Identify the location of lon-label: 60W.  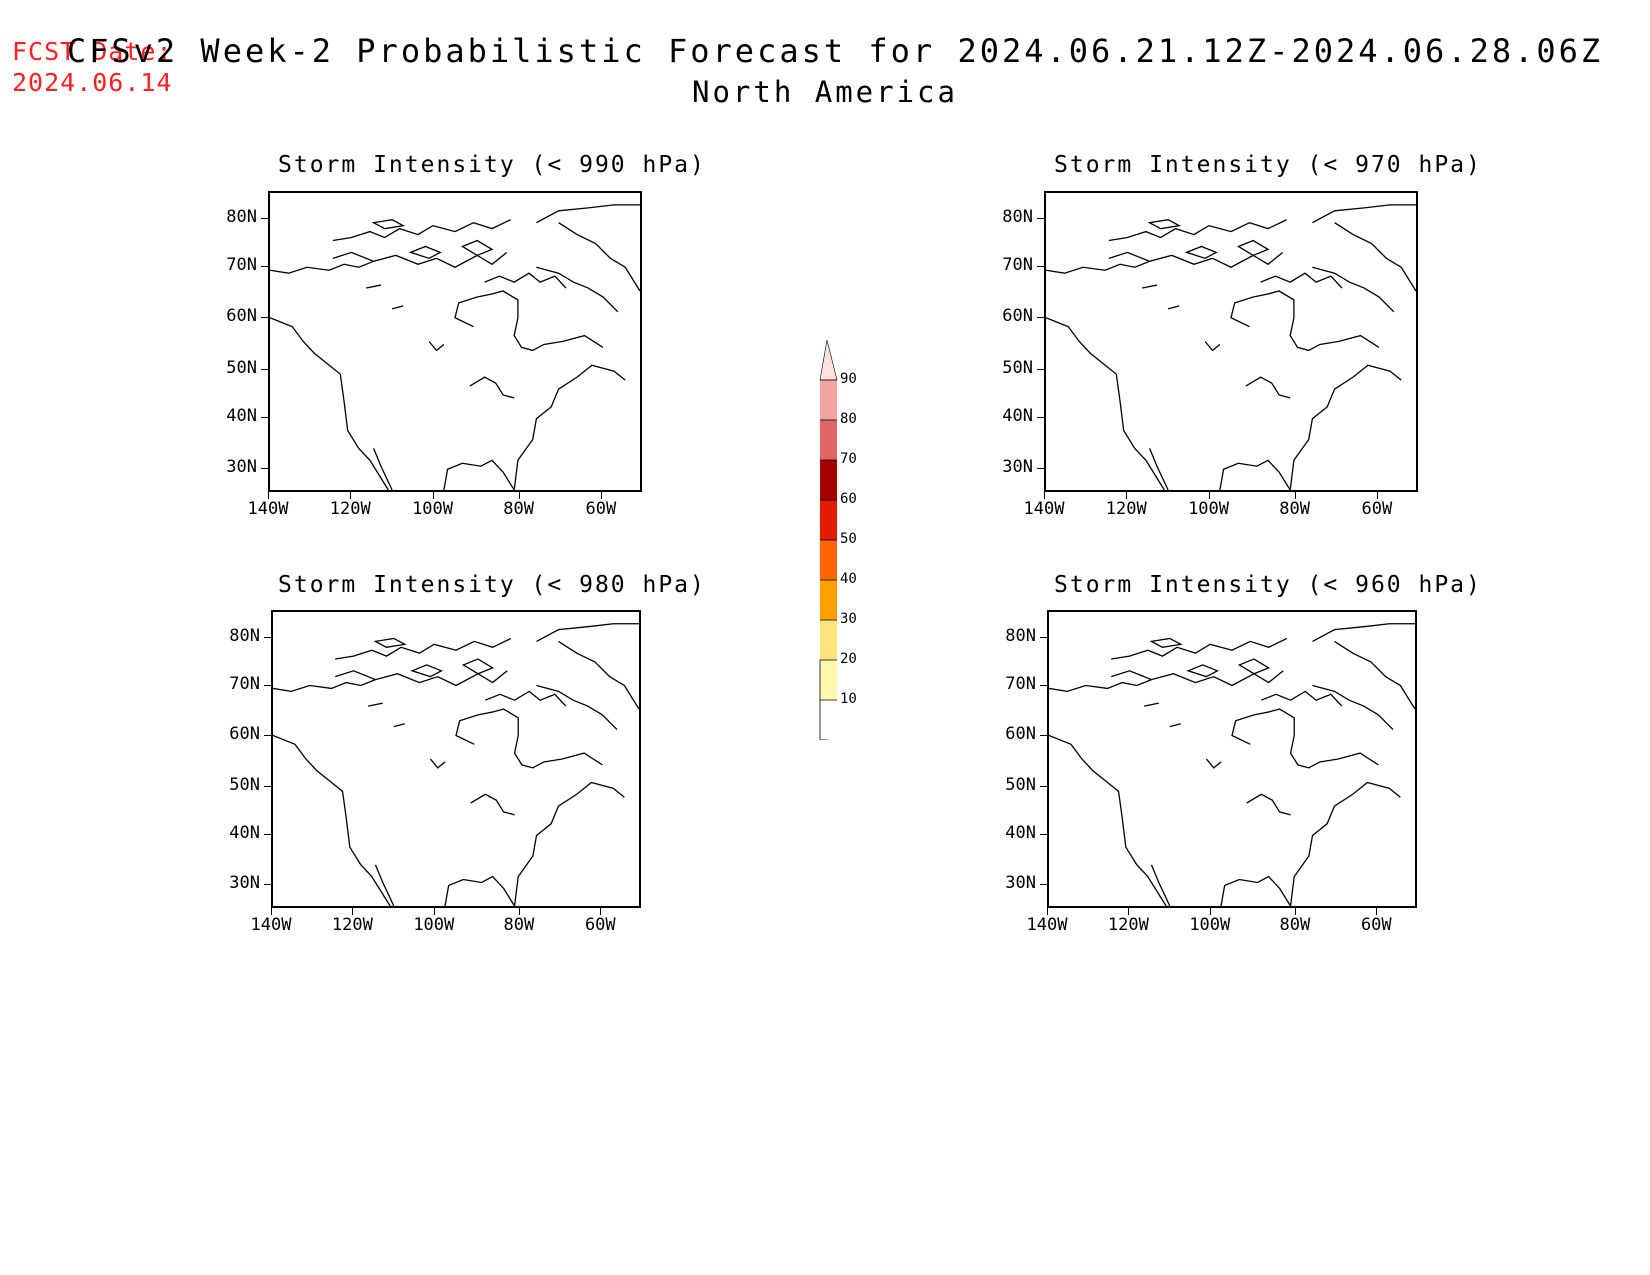
(601, 509).